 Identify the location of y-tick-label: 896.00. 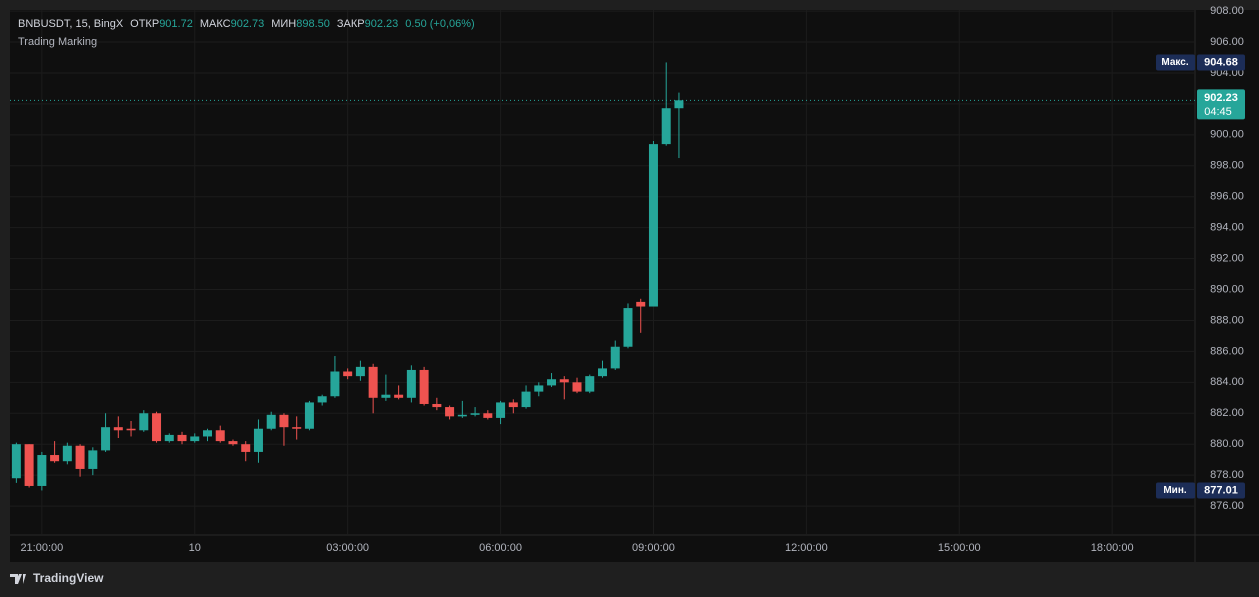
(1227, 197).